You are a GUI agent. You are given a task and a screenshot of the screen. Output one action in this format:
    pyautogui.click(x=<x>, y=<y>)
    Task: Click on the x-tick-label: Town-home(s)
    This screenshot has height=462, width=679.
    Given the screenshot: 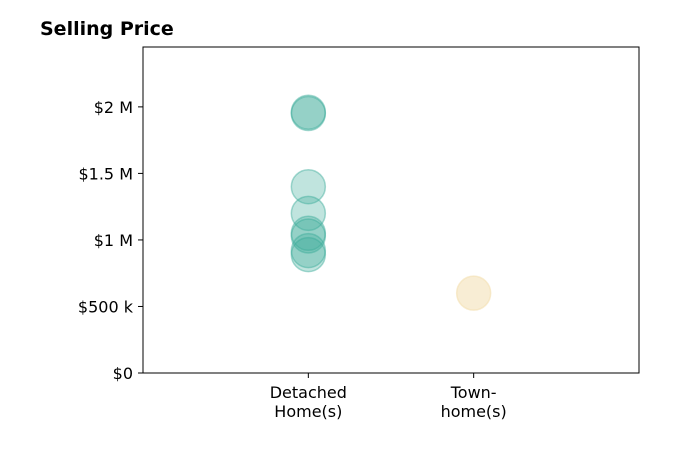 What is the action you would take?
    pyautogui.click(x=474, y=402)
    